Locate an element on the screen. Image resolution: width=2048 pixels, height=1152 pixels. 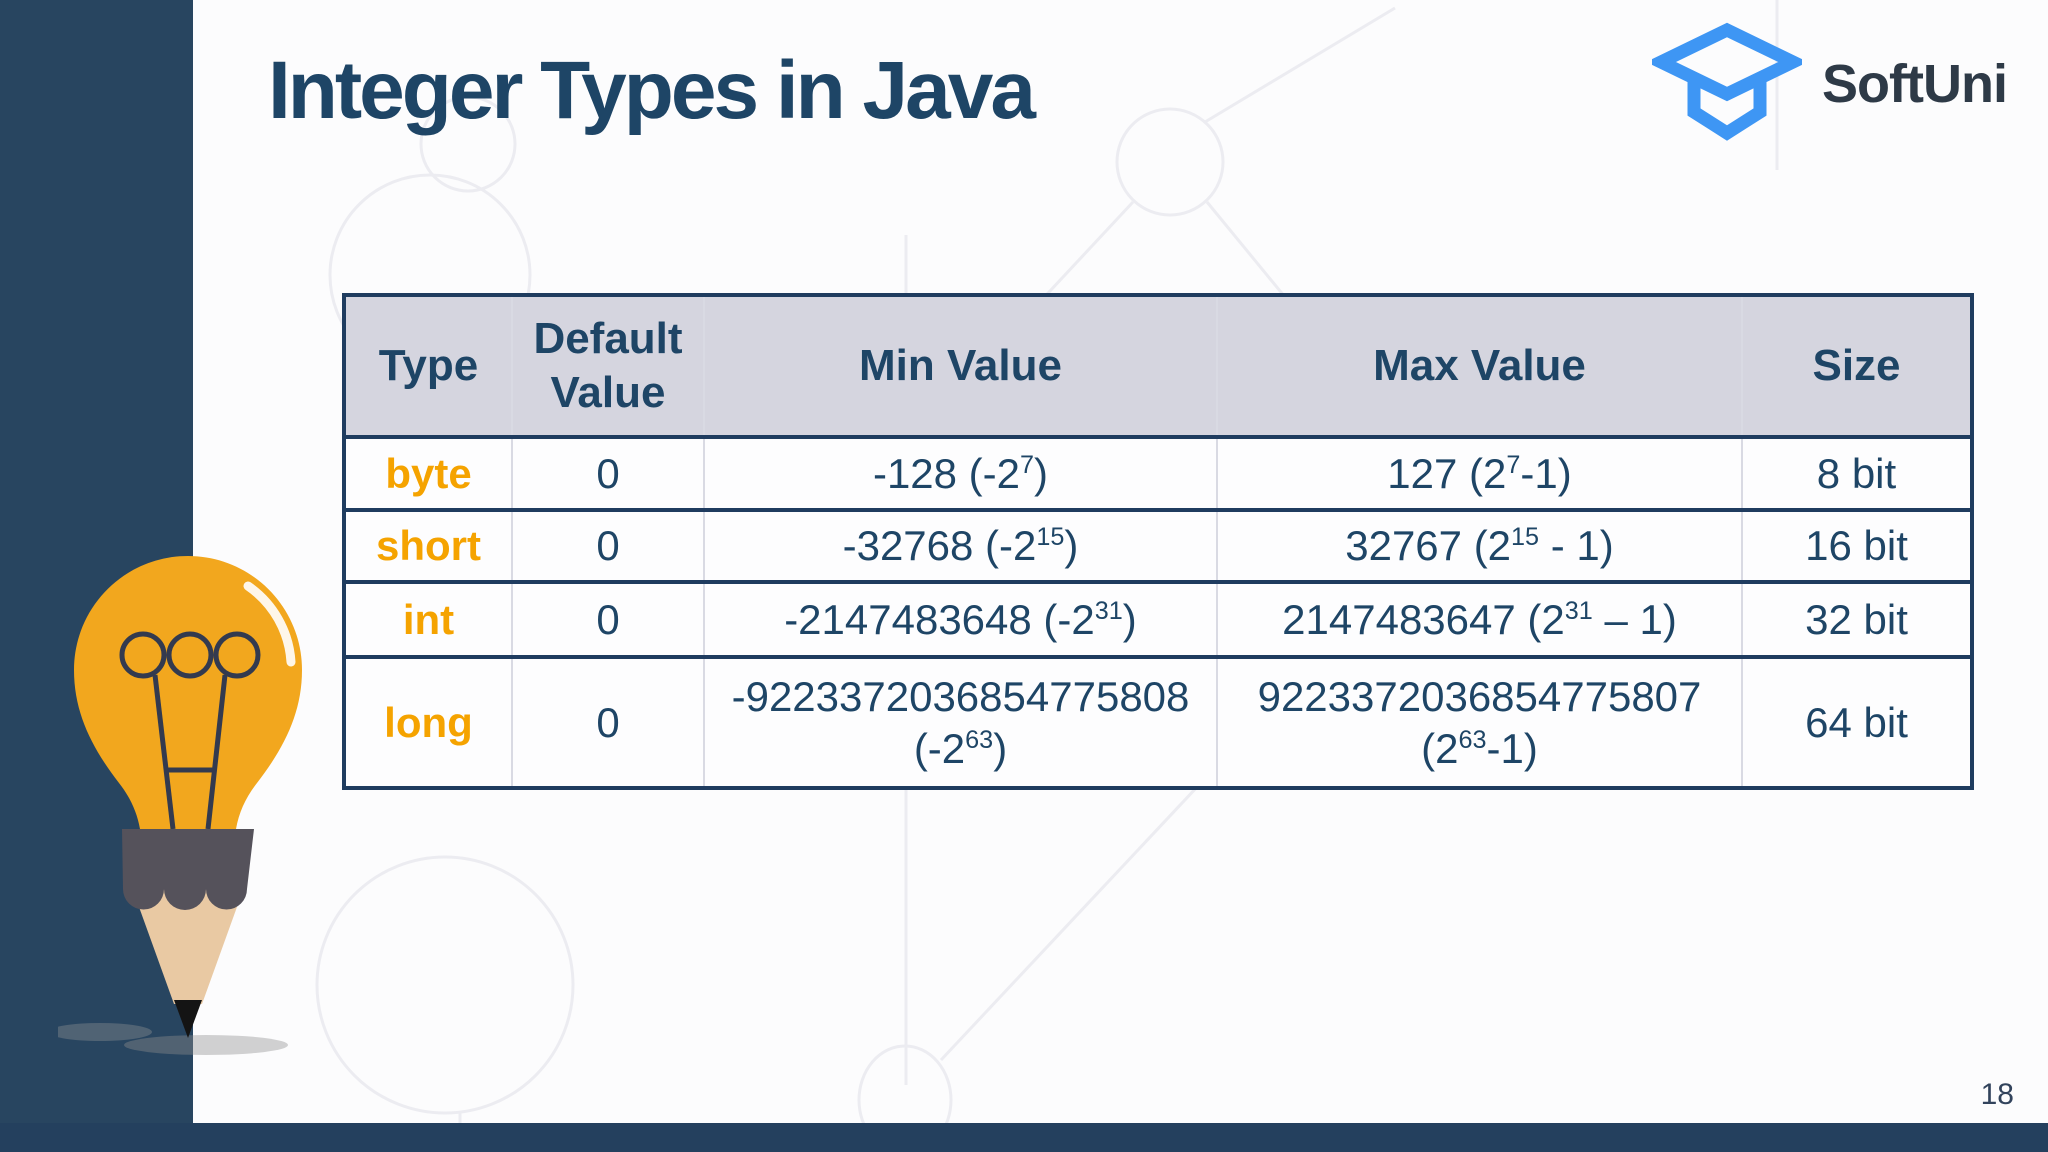
cell-size: 32 bit is located at coordinates (1857, 618).